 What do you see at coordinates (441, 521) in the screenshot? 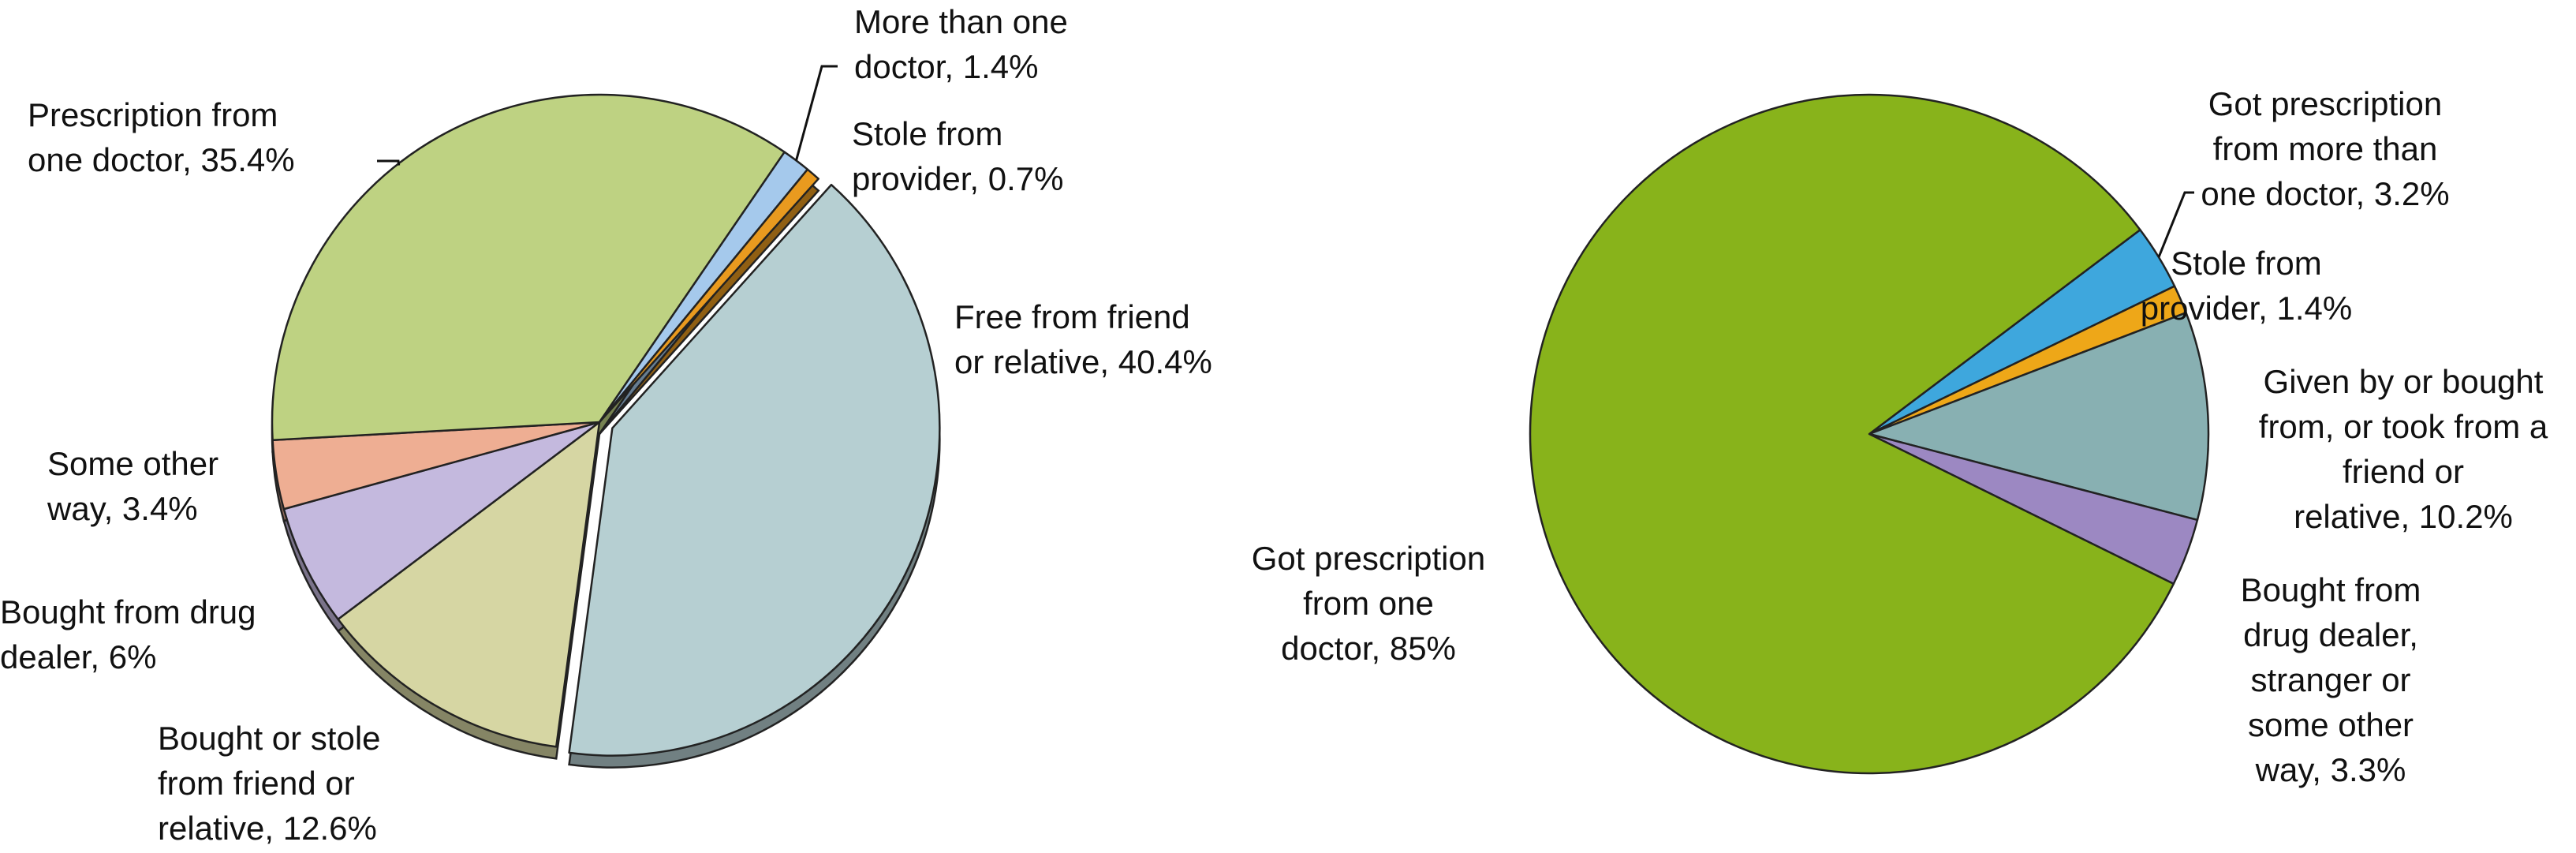
I see `pie-slice-bought-from-drug` at bounding box center [441, 521].